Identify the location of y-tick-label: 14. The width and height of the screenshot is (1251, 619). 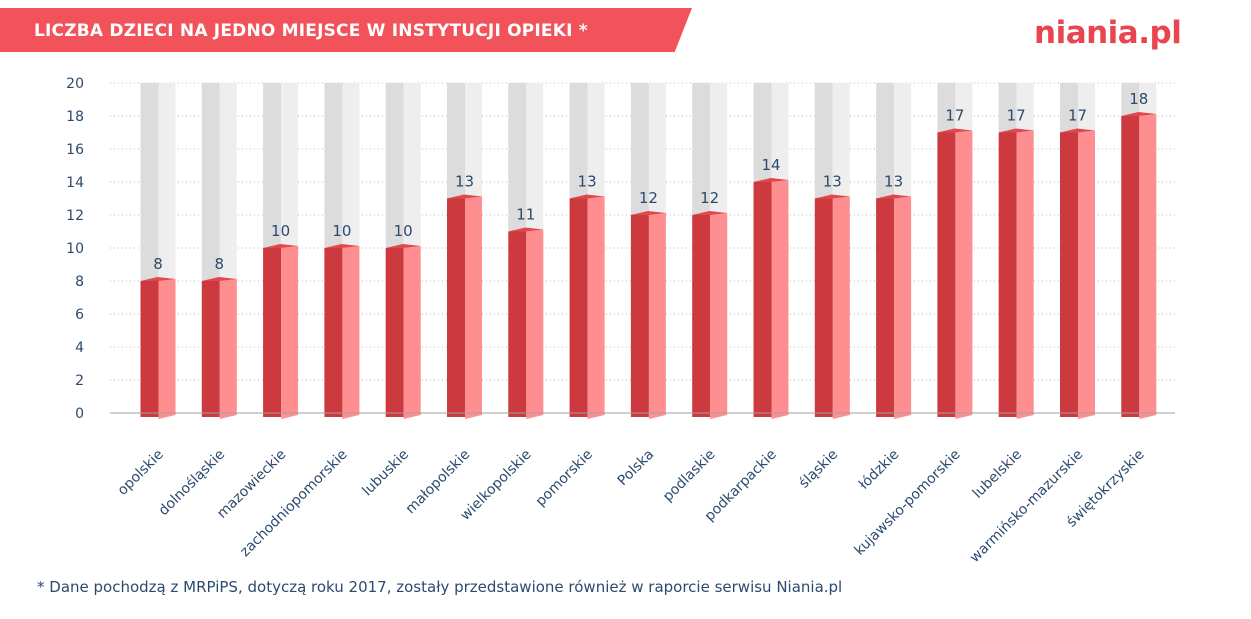
(75, 183).